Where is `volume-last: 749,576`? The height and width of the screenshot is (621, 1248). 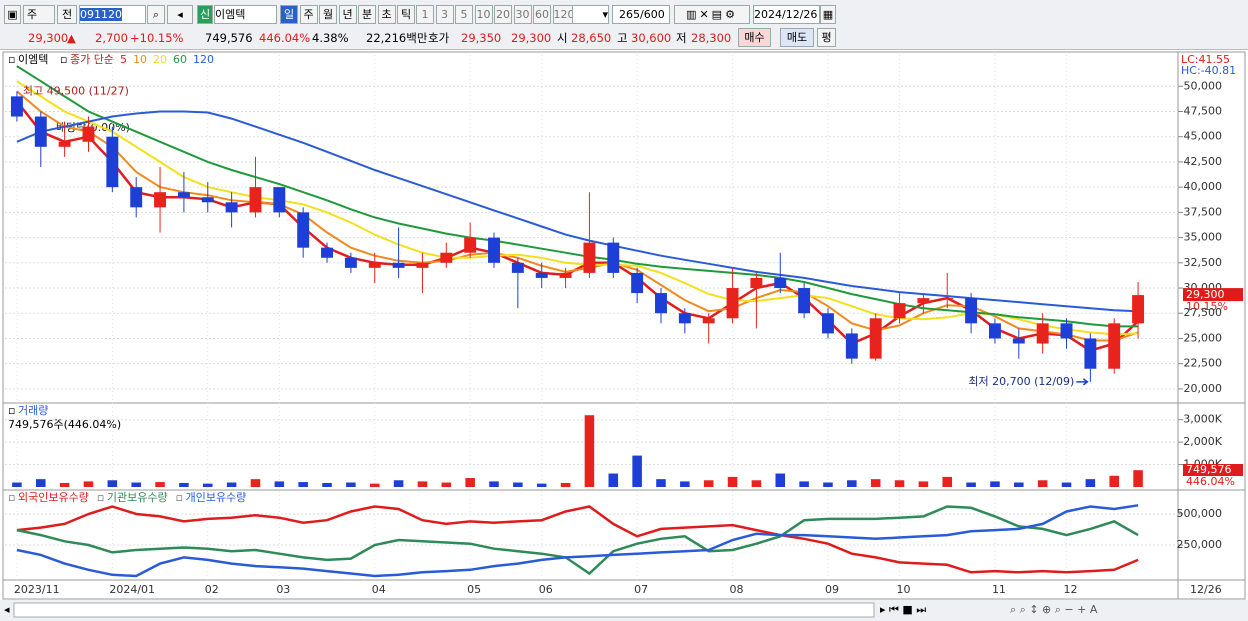 volume-last: 749,576 is located at coordinates (1209, 469).